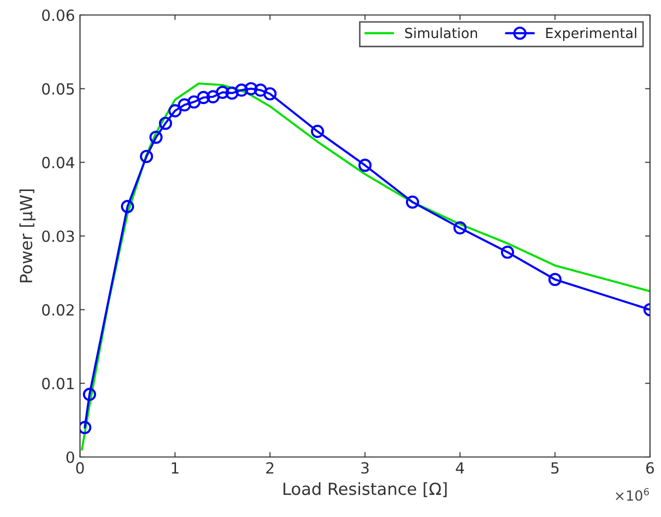 This screenshot has height=517, width=661. I want to click on x-tick-label: 4, so click(460, 468).